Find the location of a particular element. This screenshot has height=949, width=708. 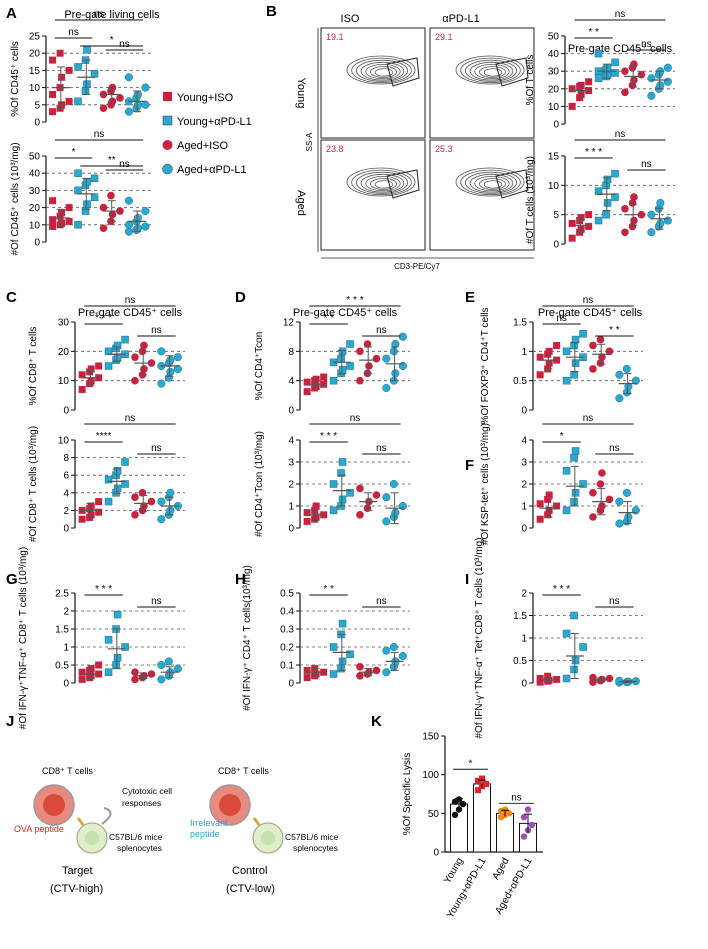

flow-gate-percentage: 29.1 is located at coordinates (444, 37).